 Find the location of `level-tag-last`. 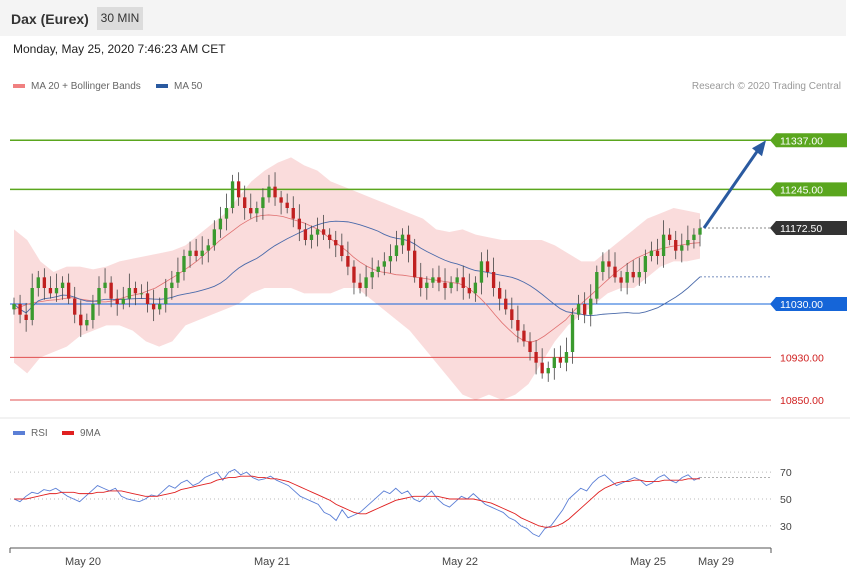

level-tag-last is located at coordinates (808, 228).